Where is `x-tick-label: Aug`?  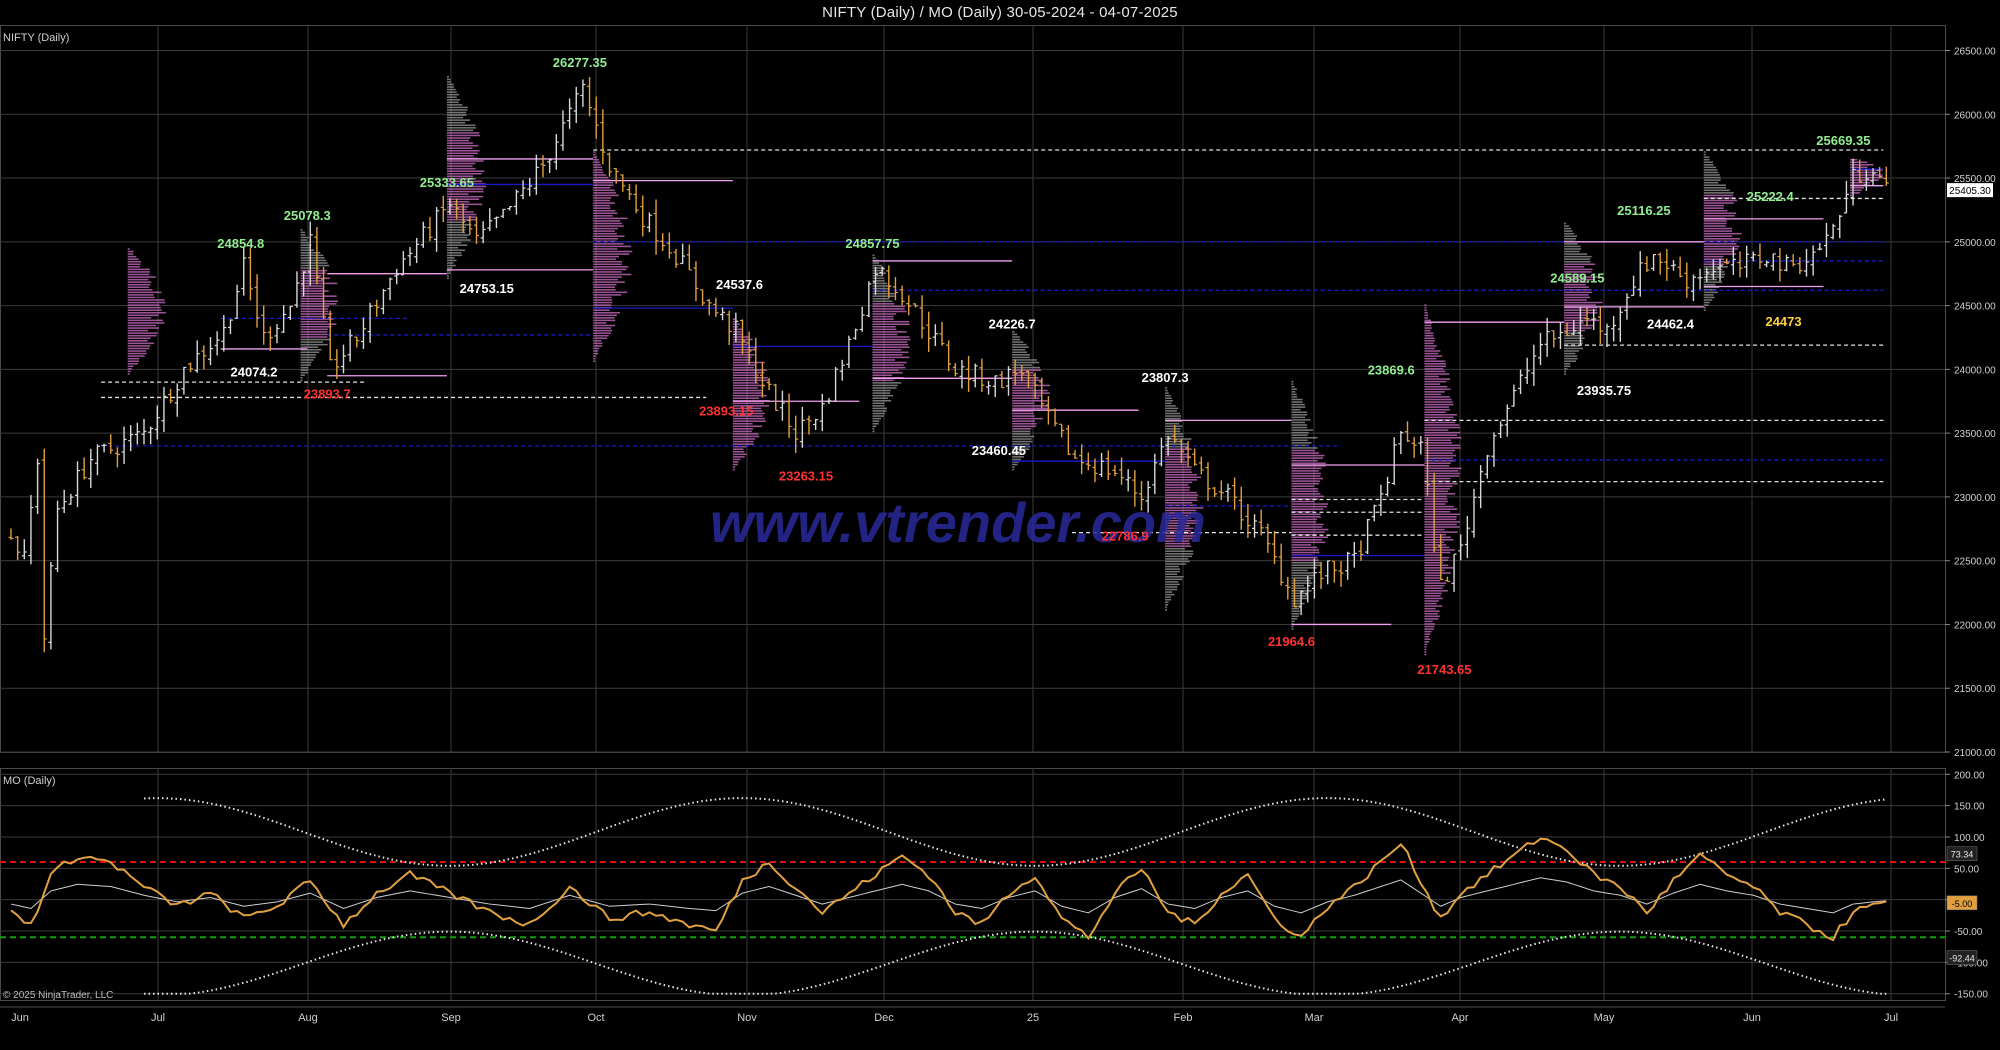
x-tick-label: Aug is located at coordinates (308, 1018).